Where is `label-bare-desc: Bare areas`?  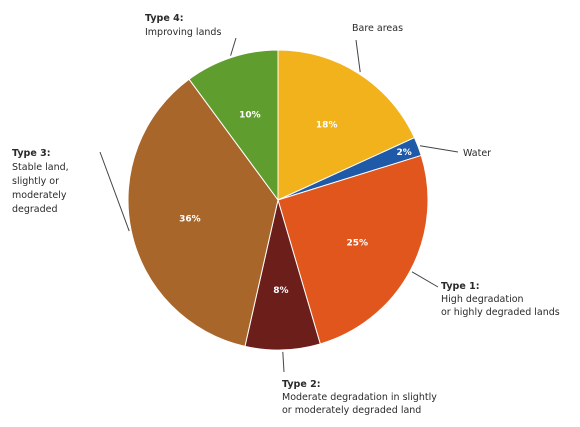
label-bare-desc: Bare areas is located at coordinates (377, 28).